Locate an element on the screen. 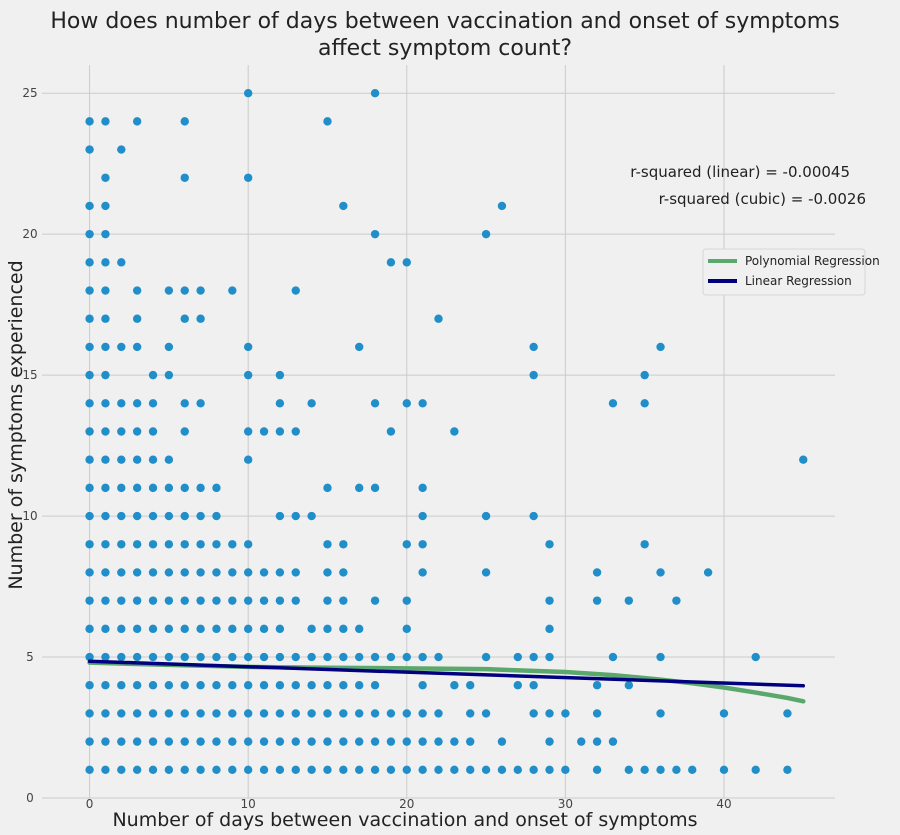 This screenshot has width=900, height=835. y-axis-label: Number of symptoms experienced is located at coordinates (16, 424).